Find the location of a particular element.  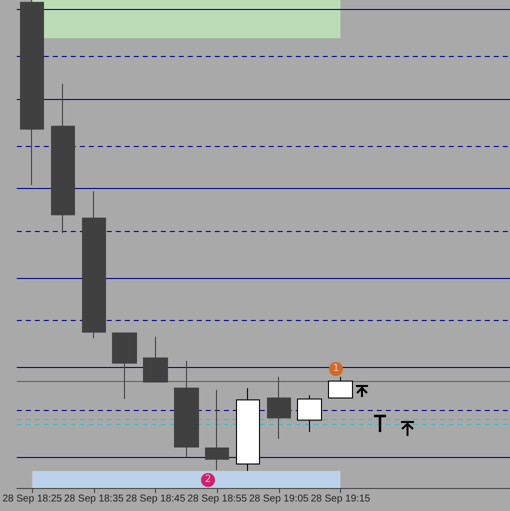

x-tick-label: 28 Sep 18:25 is located at coordinates (32, 499).